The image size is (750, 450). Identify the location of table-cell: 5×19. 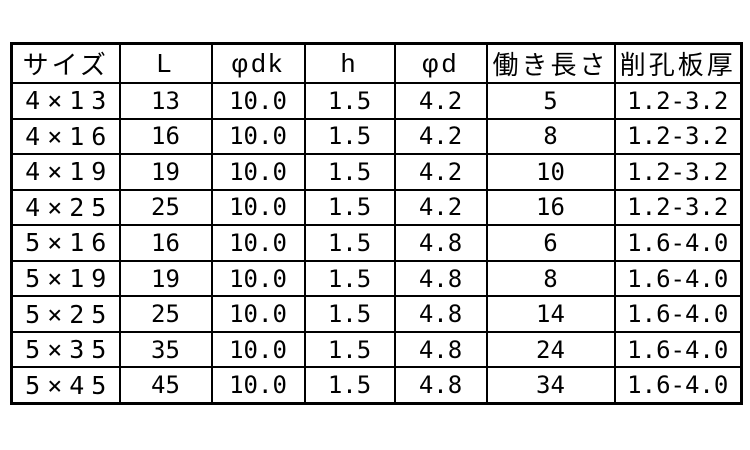
(65, 278).